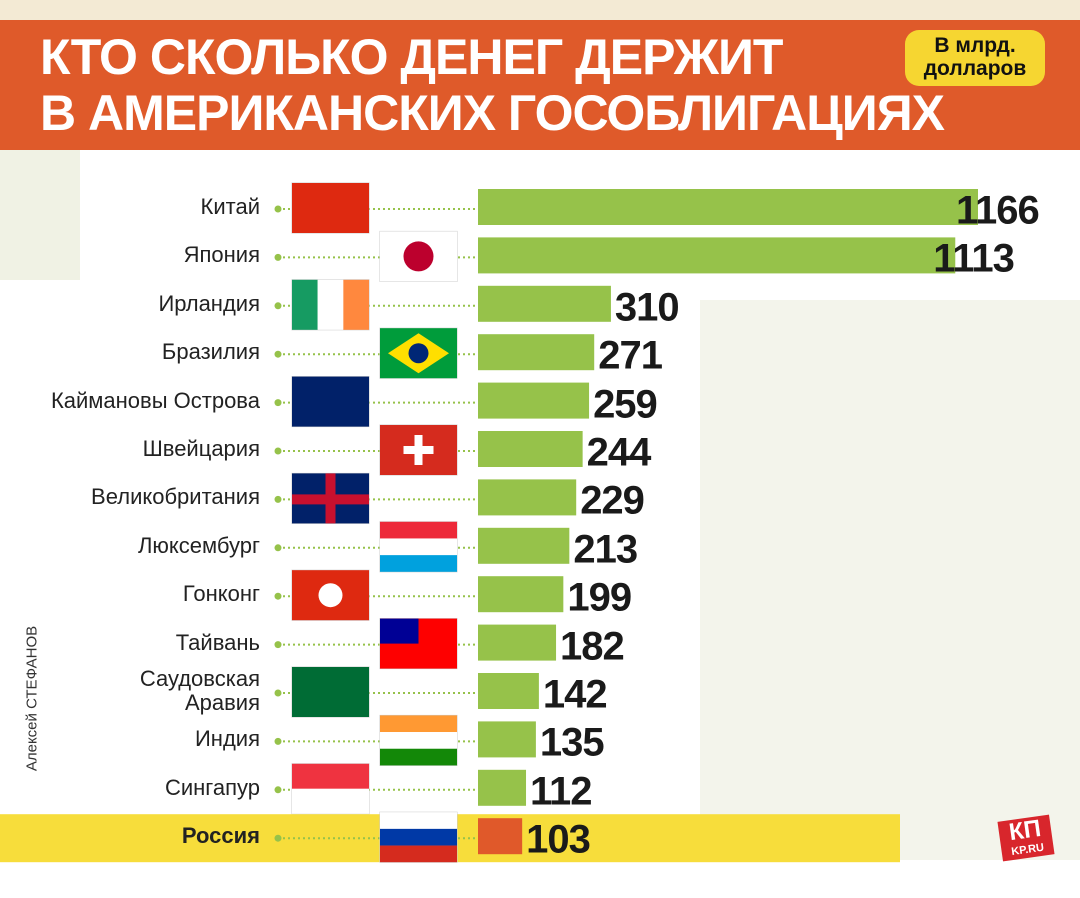  What do you see at coordinates (612, 500) in the screenshot?
I see `value-label: 229` at bounding box center [612, 500].